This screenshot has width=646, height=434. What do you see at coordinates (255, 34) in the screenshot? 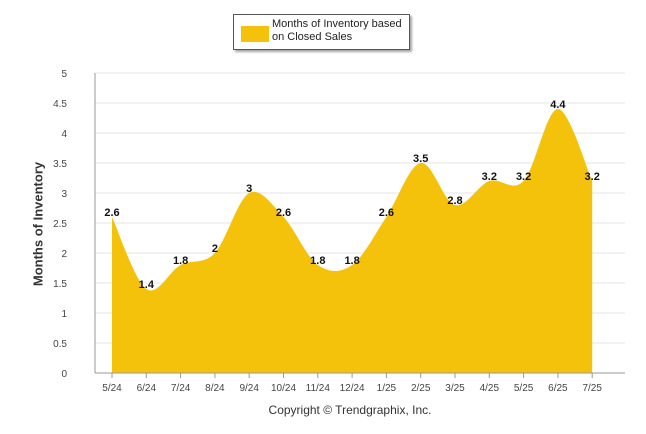
I see `legend-swatch` at bounding box center [255, 34].